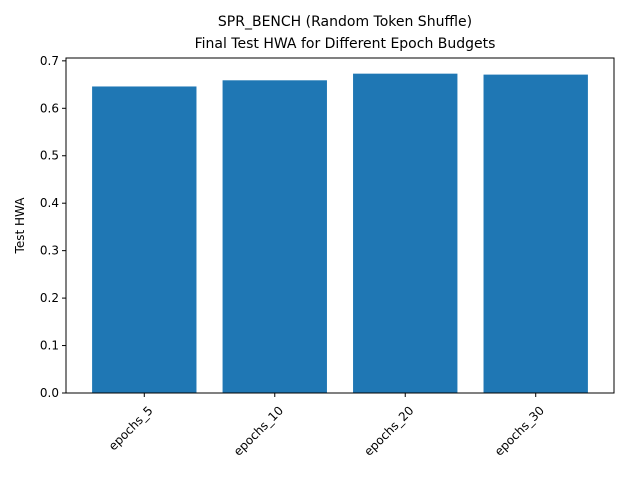 The image size is (640, 480). I want to click on y-tick-label: 0.6, so click(49, 108).